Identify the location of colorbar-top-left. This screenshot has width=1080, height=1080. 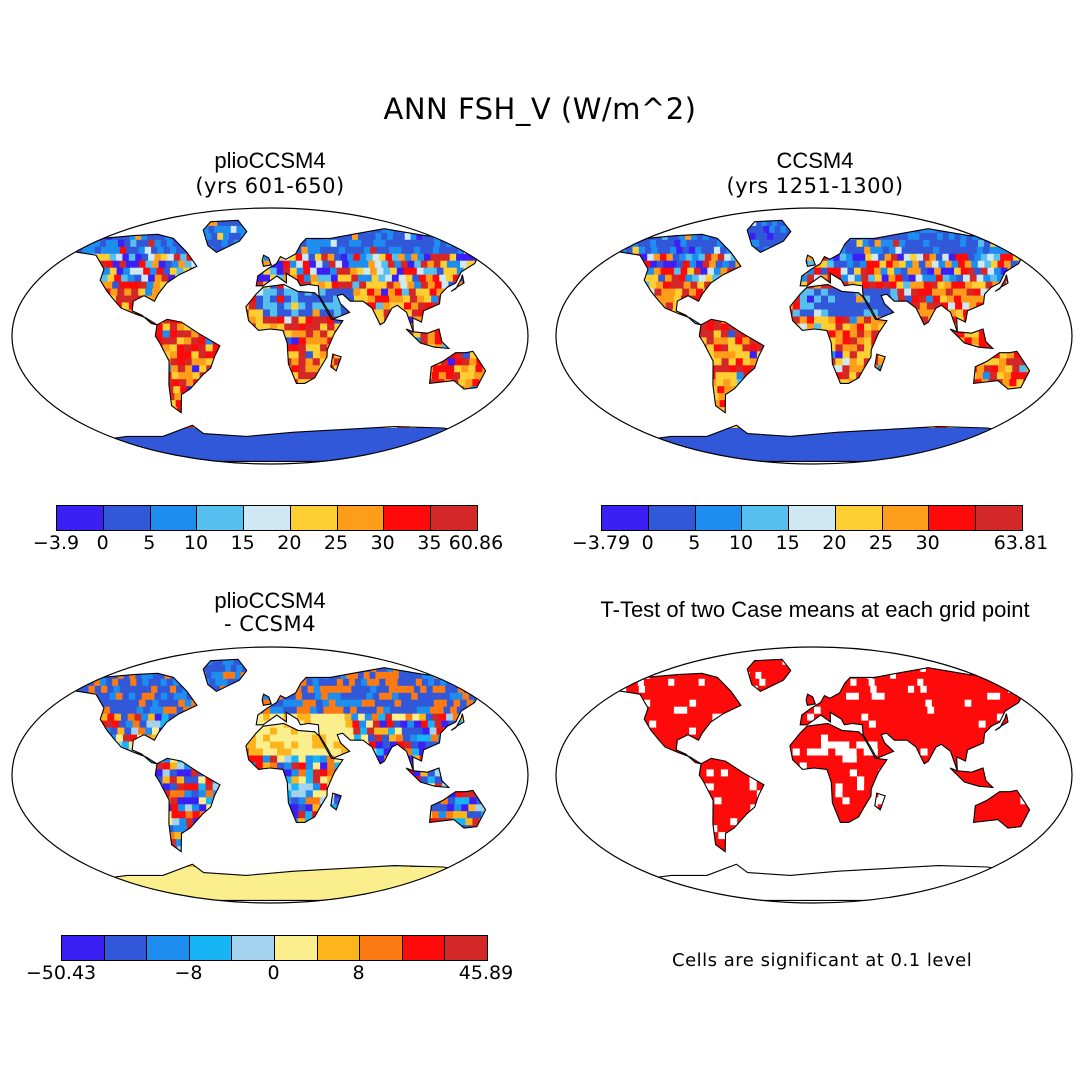
(267, 518).